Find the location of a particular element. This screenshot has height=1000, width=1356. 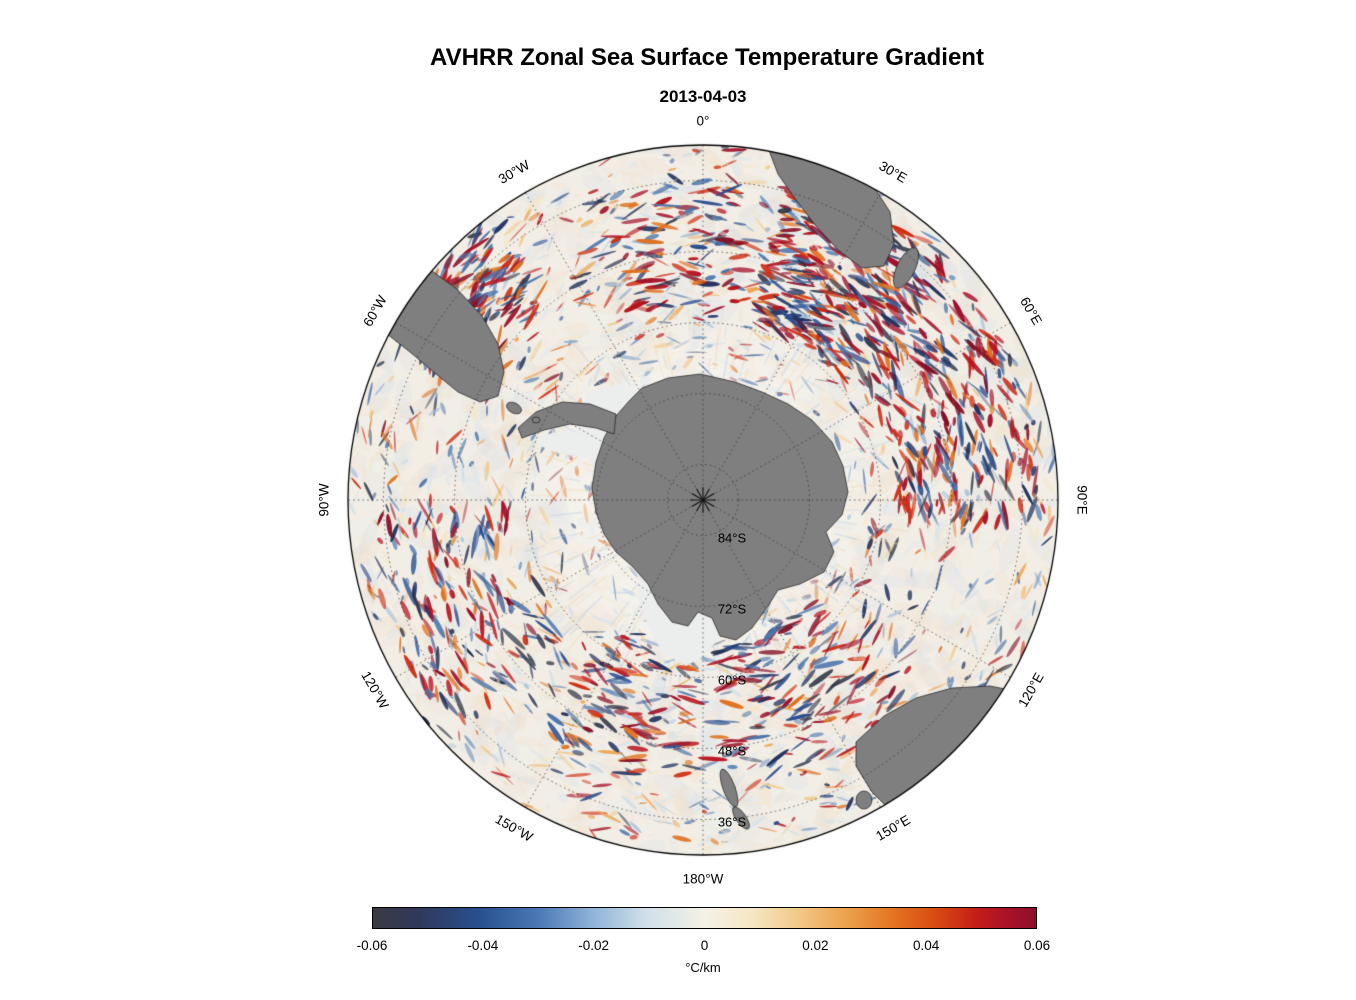

lat-tick-label: 48°S is located at coordinates (732, 750).